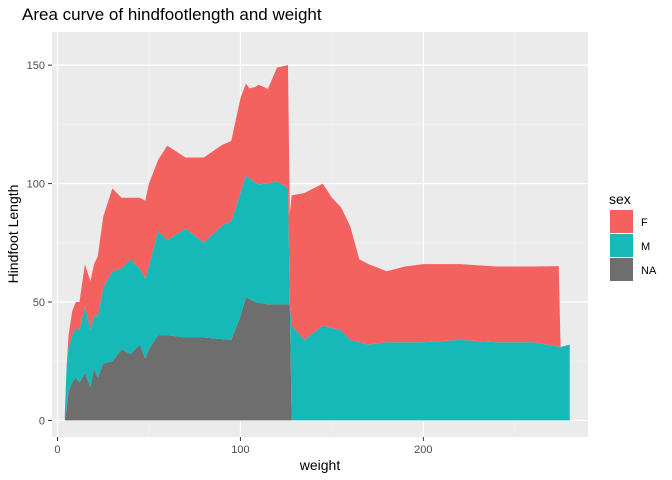 The image size is (672, 480). What do you see at coordinates (649, 271) in the screenshot?
I see `legend-label-na: NA` at bounding box center [649, 271].